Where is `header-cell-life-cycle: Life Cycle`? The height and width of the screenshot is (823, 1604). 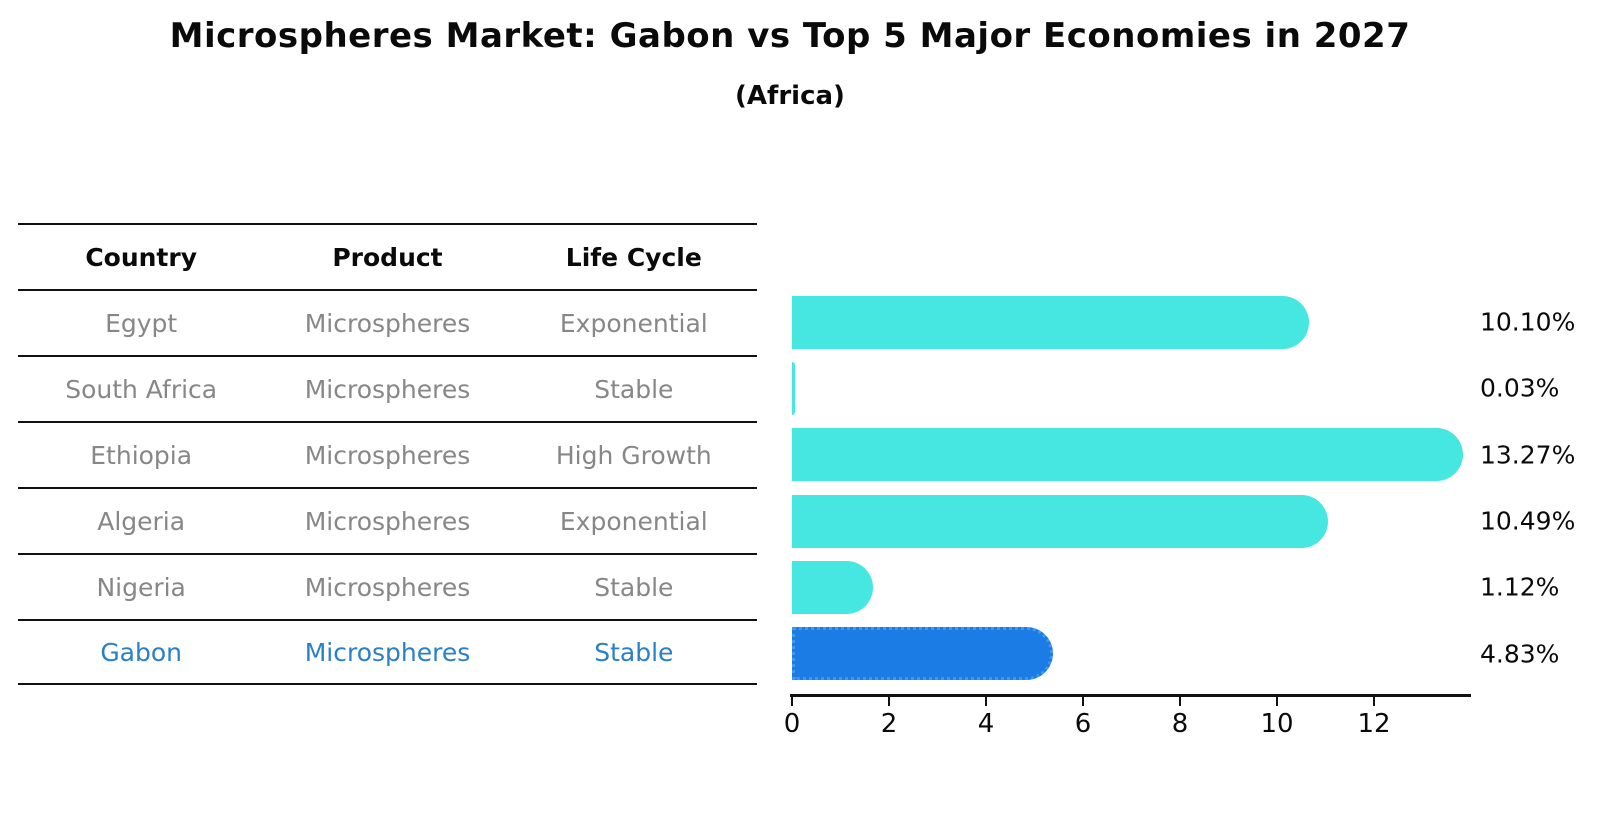
header-cell-life-cycle: Life Cycle is located at coordinates (633, 257).